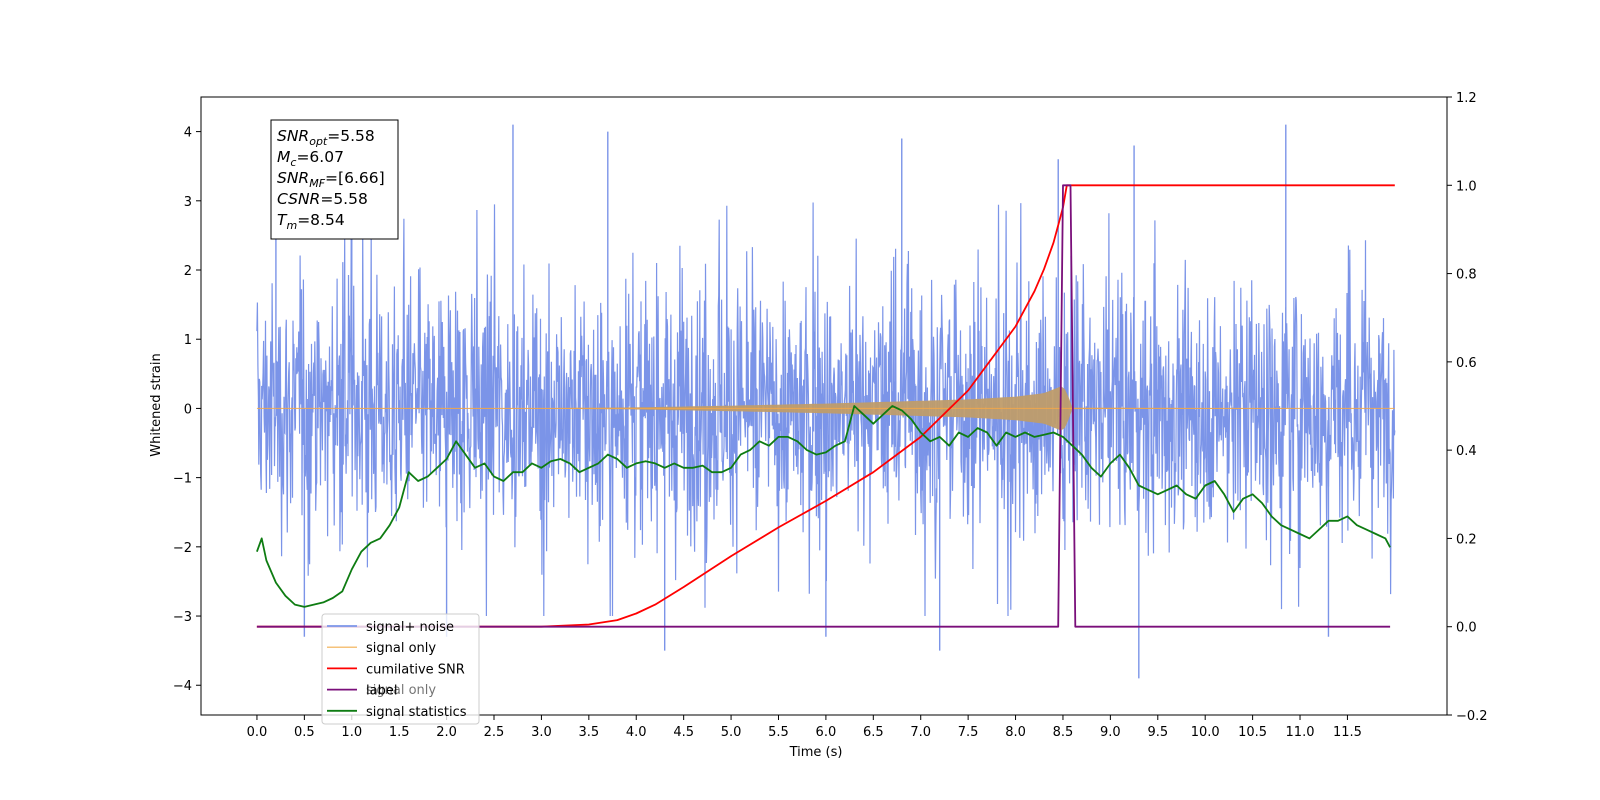 Image resolution: width=1600 pixels, height=800 pixels. Describe the element at coordinates (1466, 275) in the screenshot. I see `y-right-tick-label: 0.8` at that location.